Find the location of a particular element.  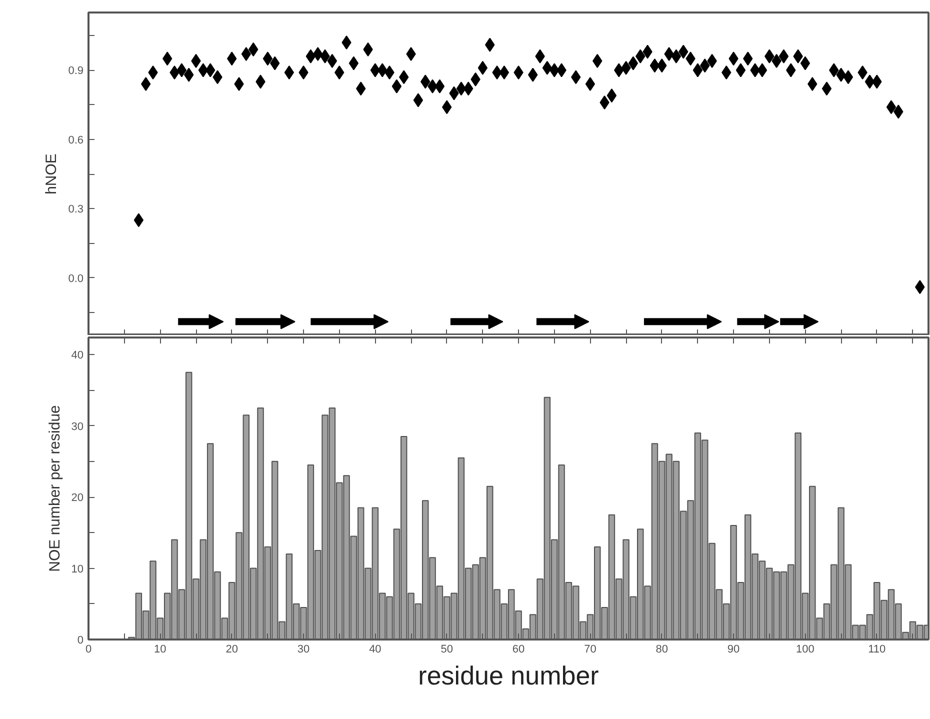

y-tick-label: 0.6 is located at coordinates (76, 140).